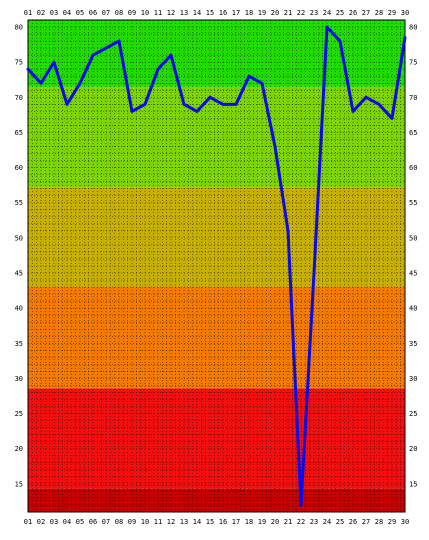  I want to click on y-tick-label-left: 25, so click(19, 414).